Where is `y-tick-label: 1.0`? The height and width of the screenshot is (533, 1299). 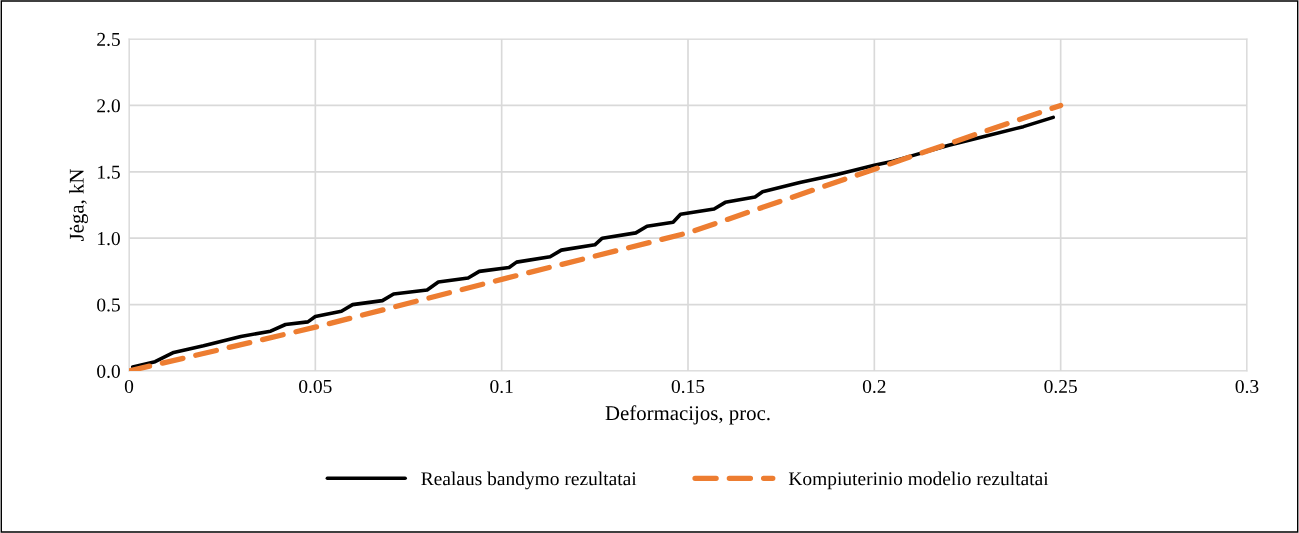
y-tick-label: 1.0 is located at coordinates (109, 239).